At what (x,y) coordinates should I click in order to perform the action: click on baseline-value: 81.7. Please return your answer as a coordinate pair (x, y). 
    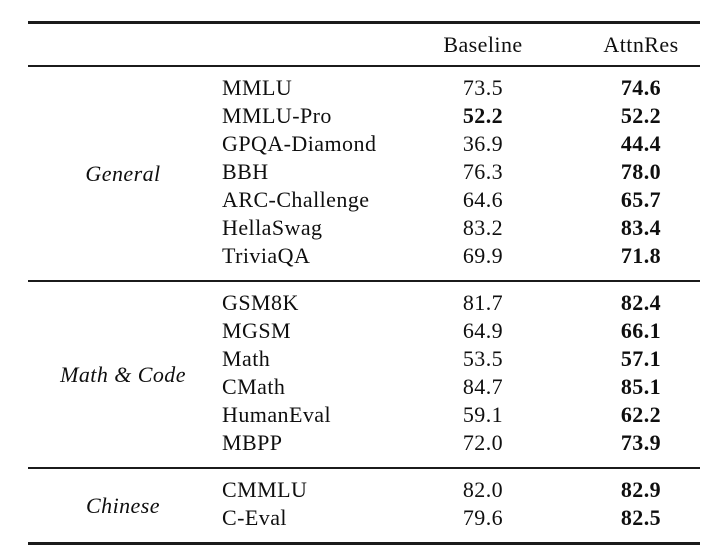
    Looking at the image, I should click on (483, 302).